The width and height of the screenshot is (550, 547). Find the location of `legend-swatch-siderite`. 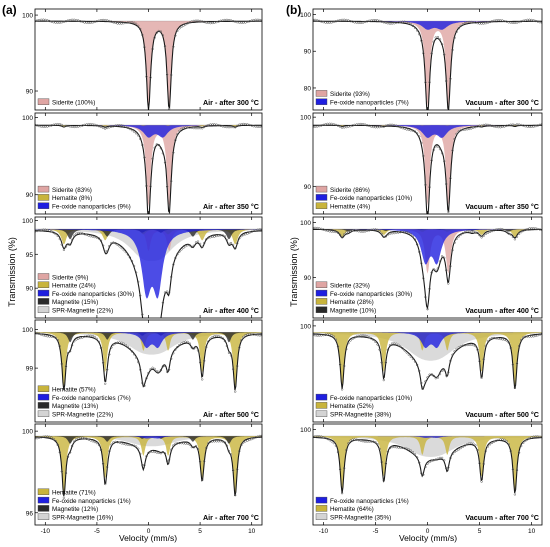

legend-swatch-siderite is located at coordinates (43, 189).